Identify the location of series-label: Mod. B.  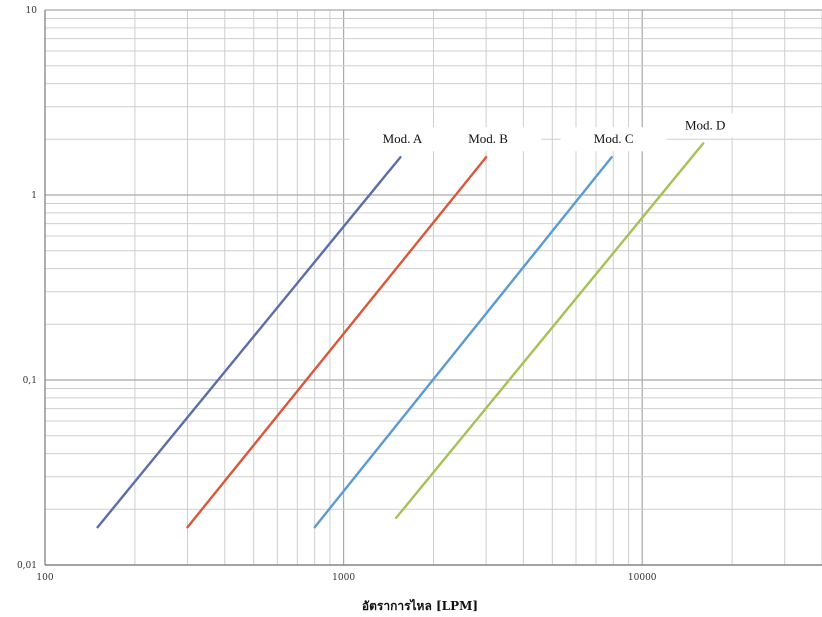
(488, 138).